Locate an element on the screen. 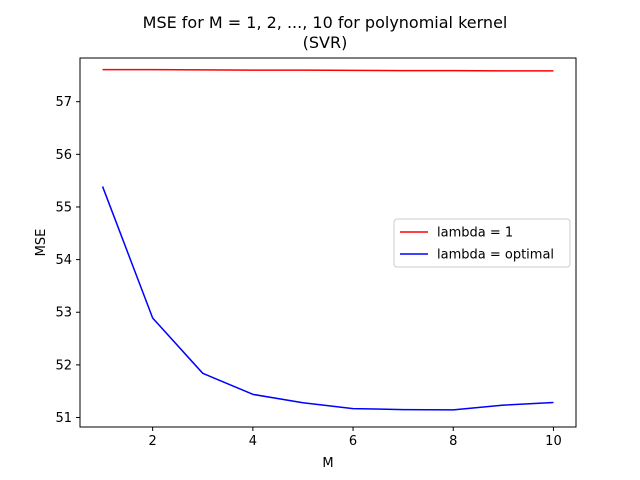 The image size is (640, 480). legend-label-1: lambda = 1 is located at coordinates (475, 233).